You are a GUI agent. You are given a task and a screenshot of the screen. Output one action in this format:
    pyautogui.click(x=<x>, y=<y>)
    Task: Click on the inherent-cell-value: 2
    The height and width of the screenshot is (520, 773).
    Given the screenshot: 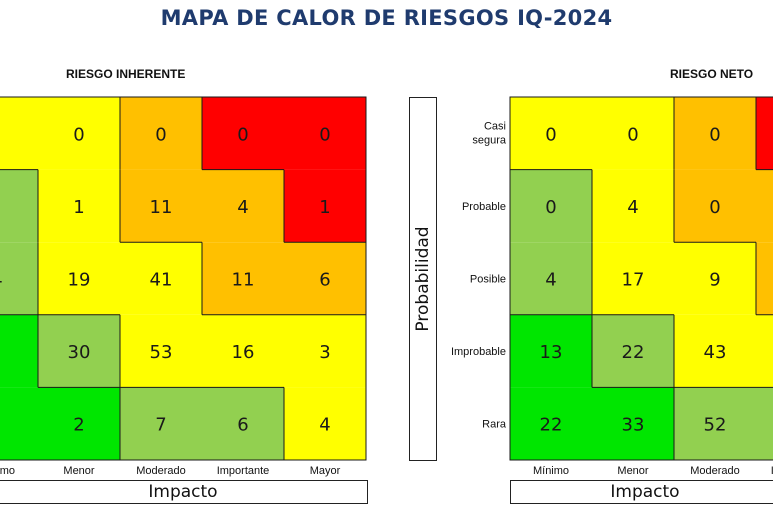 What is the action you would take?
    pyautogui.click(x=78, y=425)
    